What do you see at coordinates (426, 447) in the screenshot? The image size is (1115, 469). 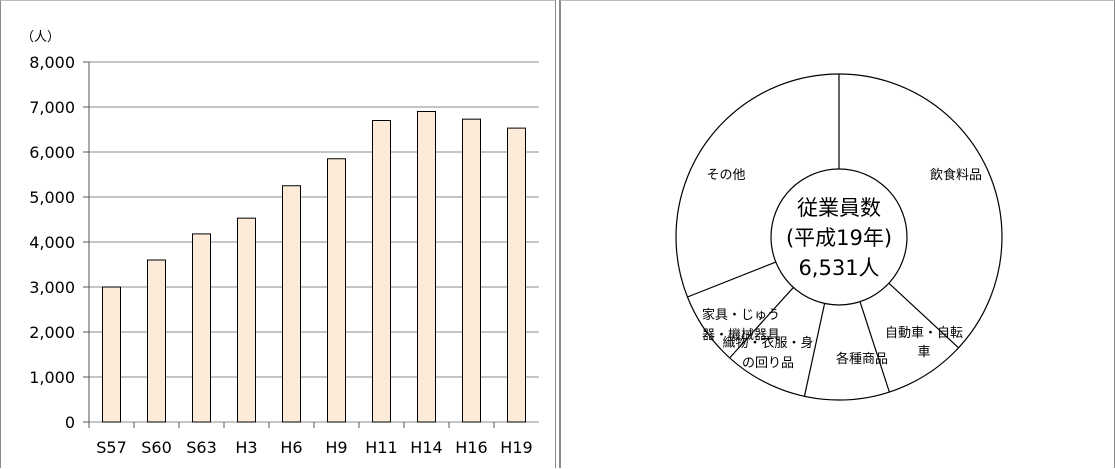 I see `x-tick-label: H14` at bounding box center [426, 447].